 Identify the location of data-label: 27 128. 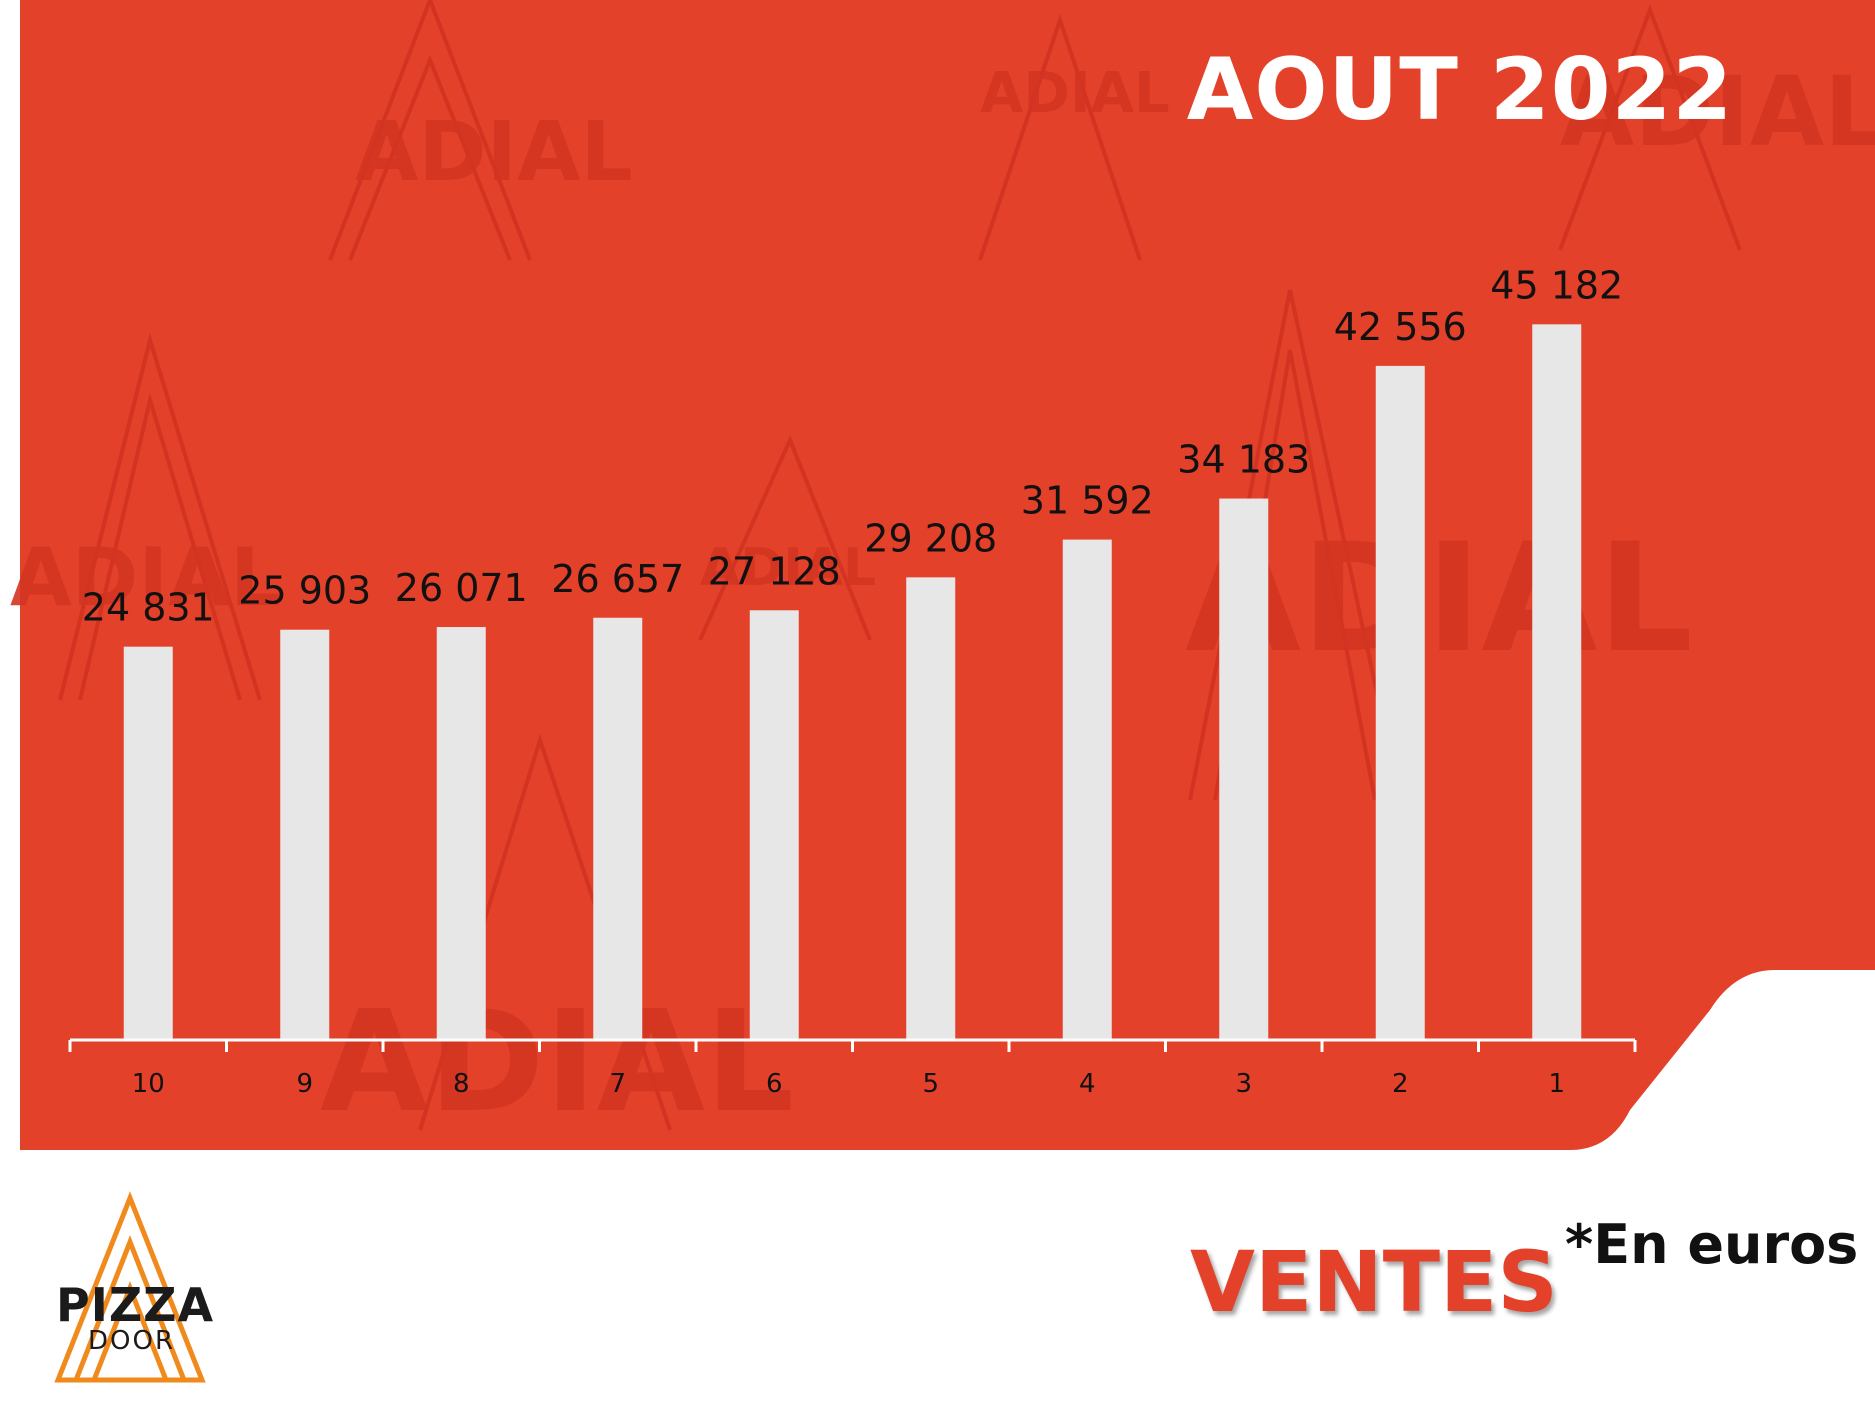
(774, 571).